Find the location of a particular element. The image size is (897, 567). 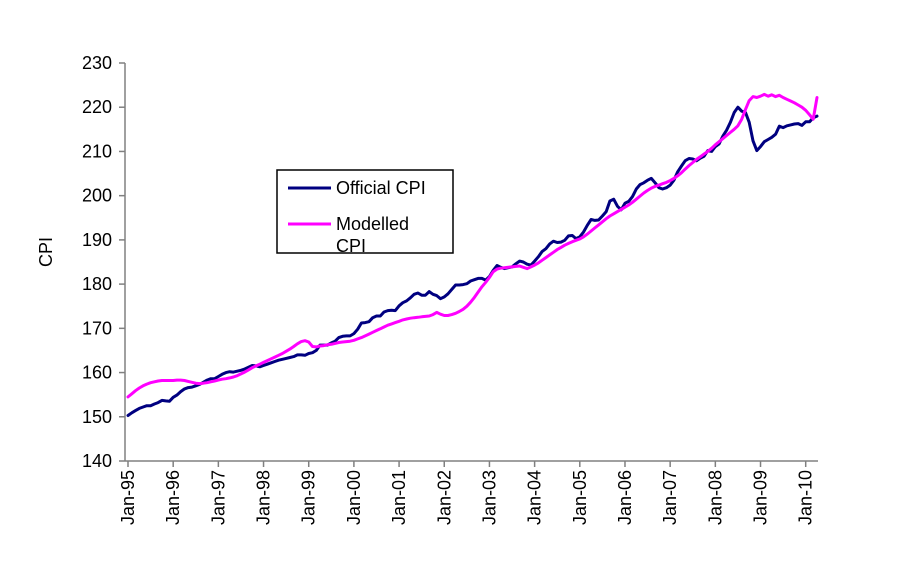

y-tick-label: 210 is located at coordinates (97, 151).